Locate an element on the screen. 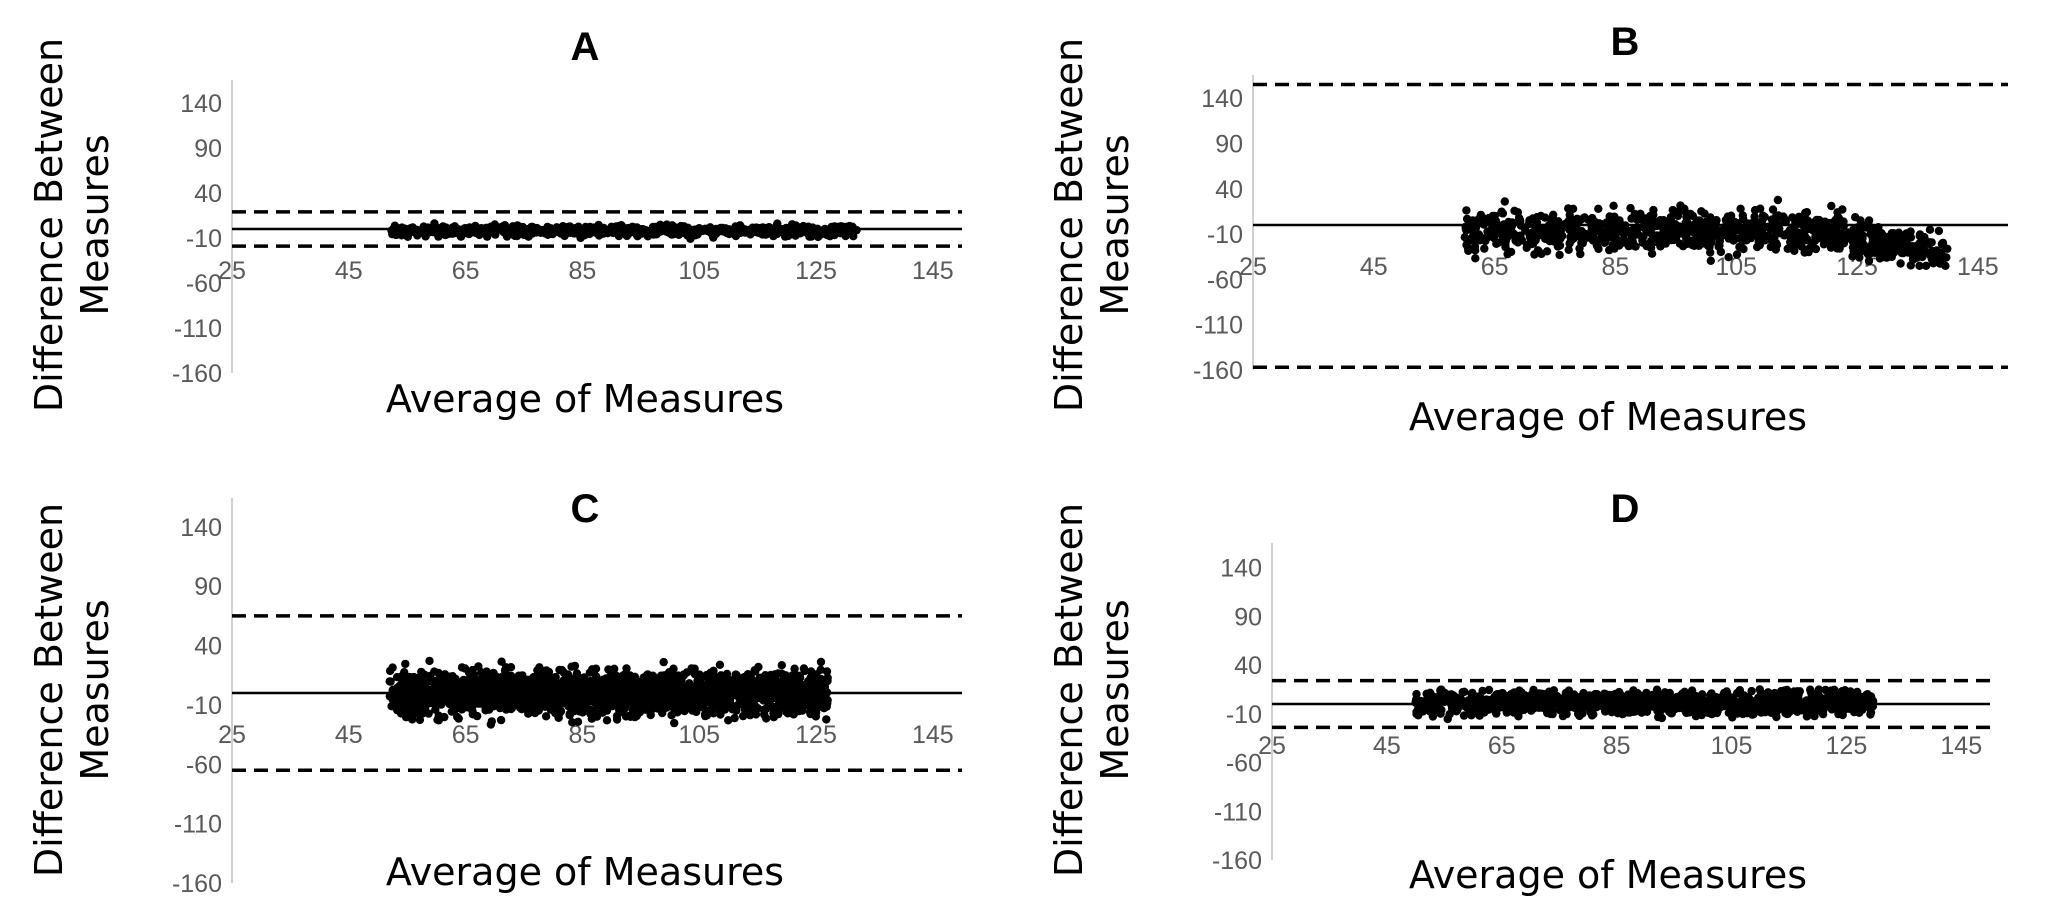 The height and width of the screenshot is (916, 2048). panel-b-xtick-label: 45 is located at coordinates (1374, 267).